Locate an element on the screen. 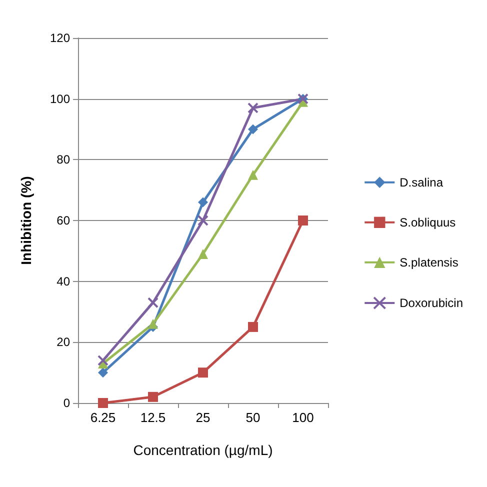 This screenshot has width=487, height=487. x-tick-label: 25 is located at coordinates (203, 417).